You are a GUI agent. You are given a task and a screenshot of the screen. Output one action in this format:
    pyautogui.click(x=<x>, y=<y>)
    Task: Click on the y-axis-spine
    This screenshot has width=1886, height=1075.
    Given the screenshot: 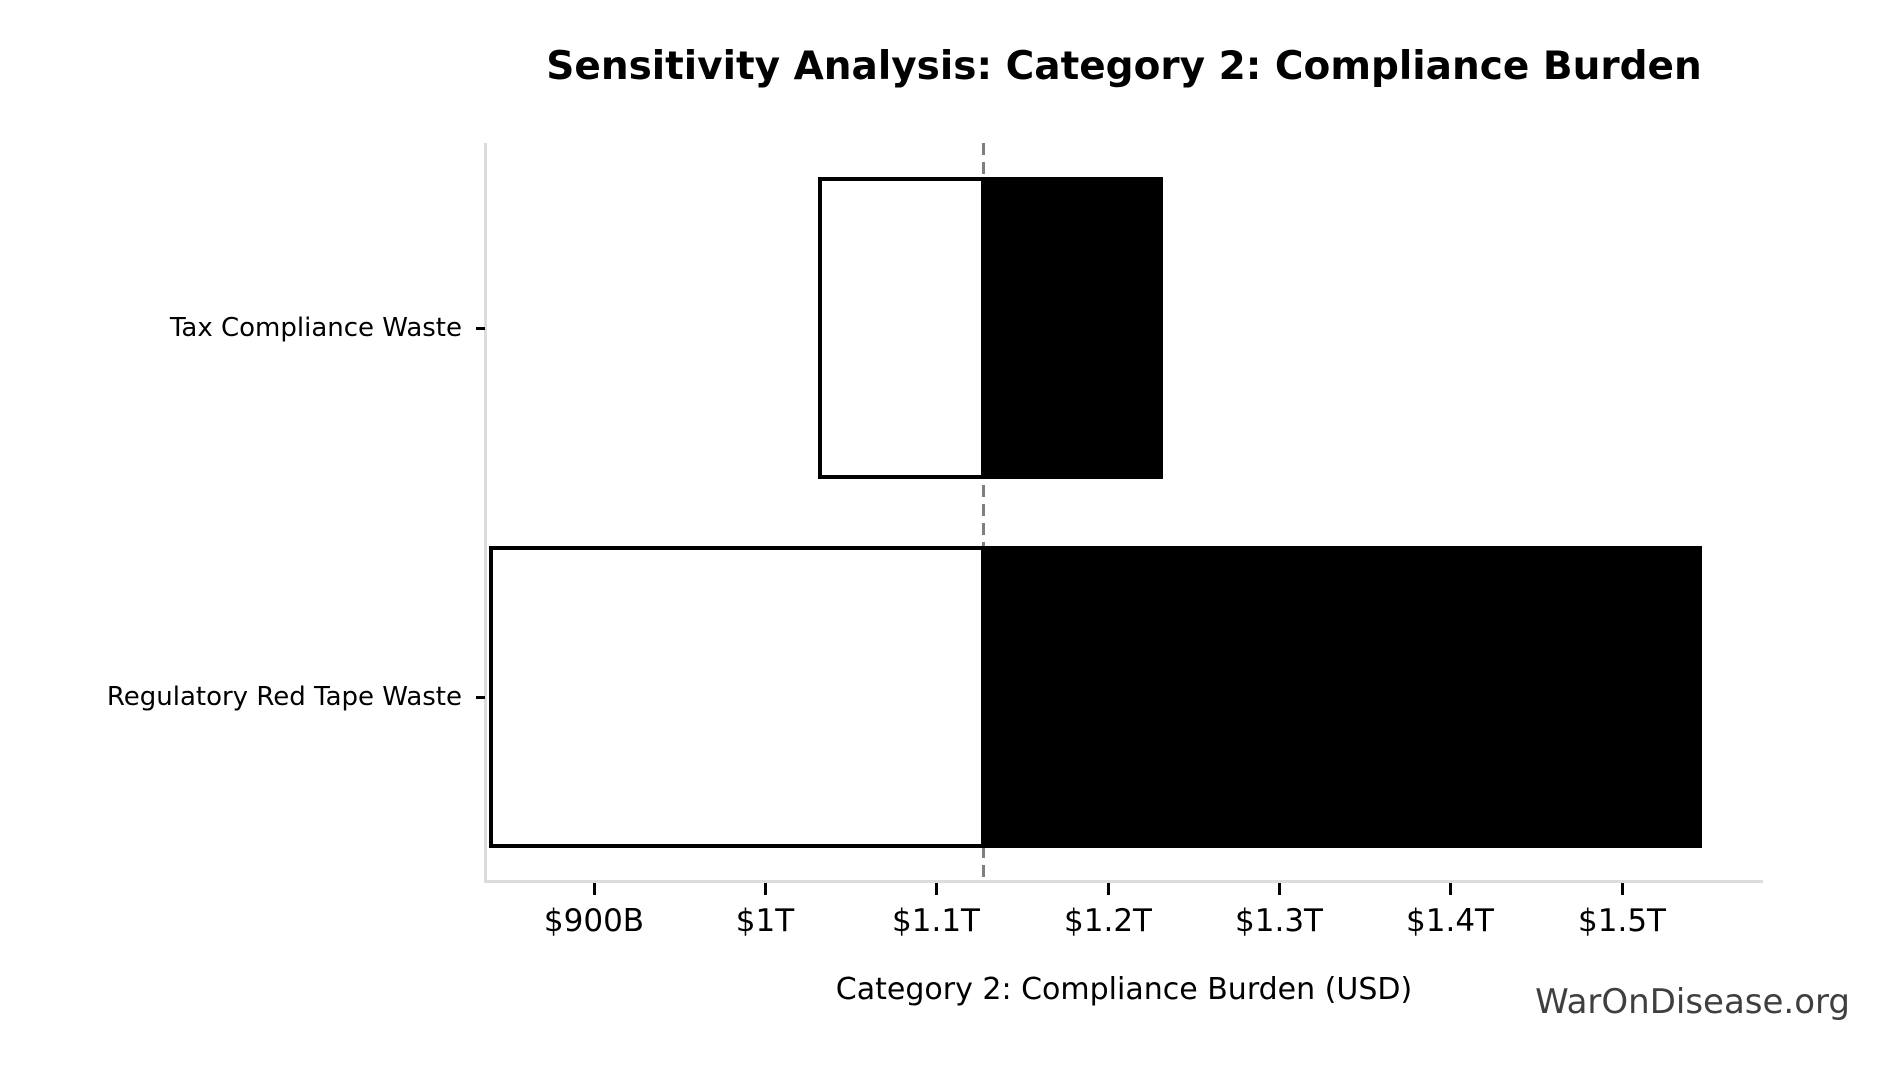 What is the action you would take?
    pyautogui.click(x=485, y=513)
    